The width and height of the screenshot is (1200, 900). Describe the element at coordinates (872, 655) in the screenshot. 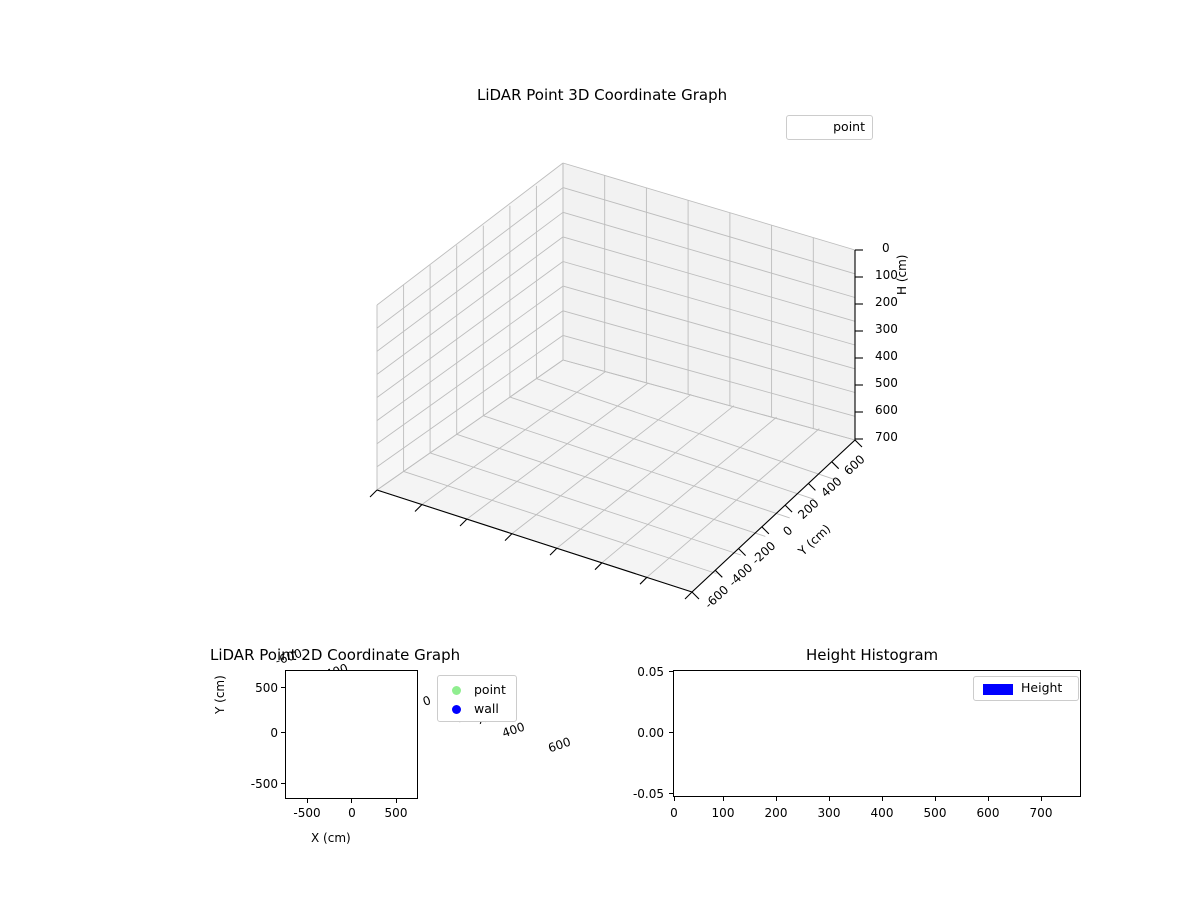

I see `histogram-title: Height Histogram` at that location.